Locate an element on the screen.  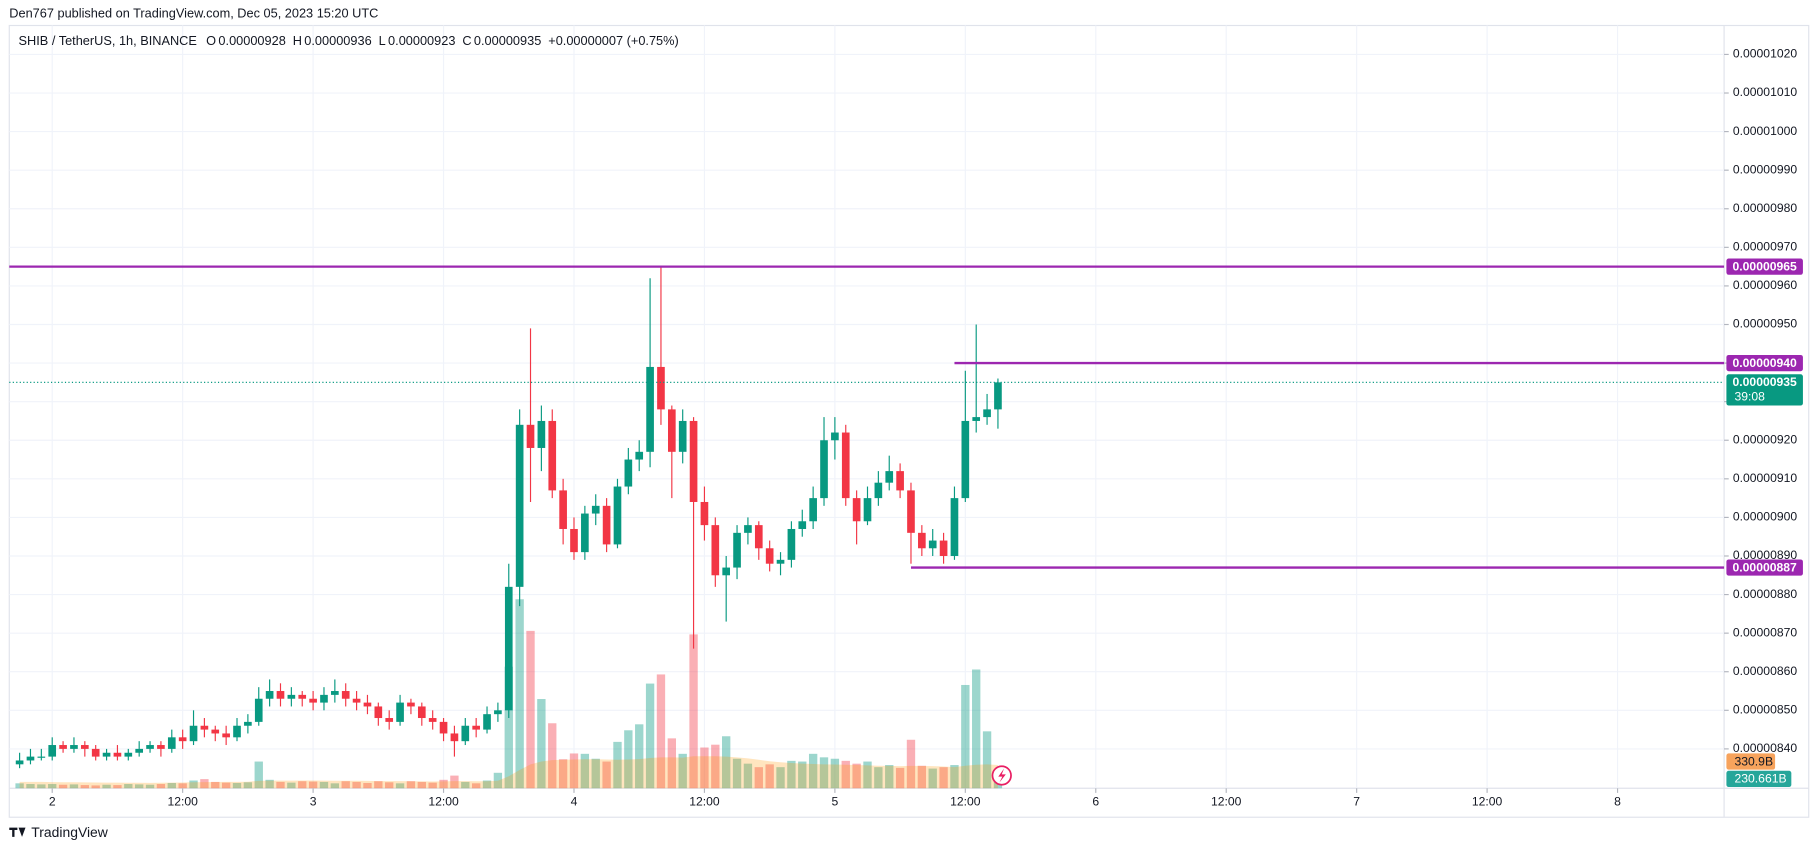
volume-ma-label: 330.9B is located at coordinates (1754, 761).